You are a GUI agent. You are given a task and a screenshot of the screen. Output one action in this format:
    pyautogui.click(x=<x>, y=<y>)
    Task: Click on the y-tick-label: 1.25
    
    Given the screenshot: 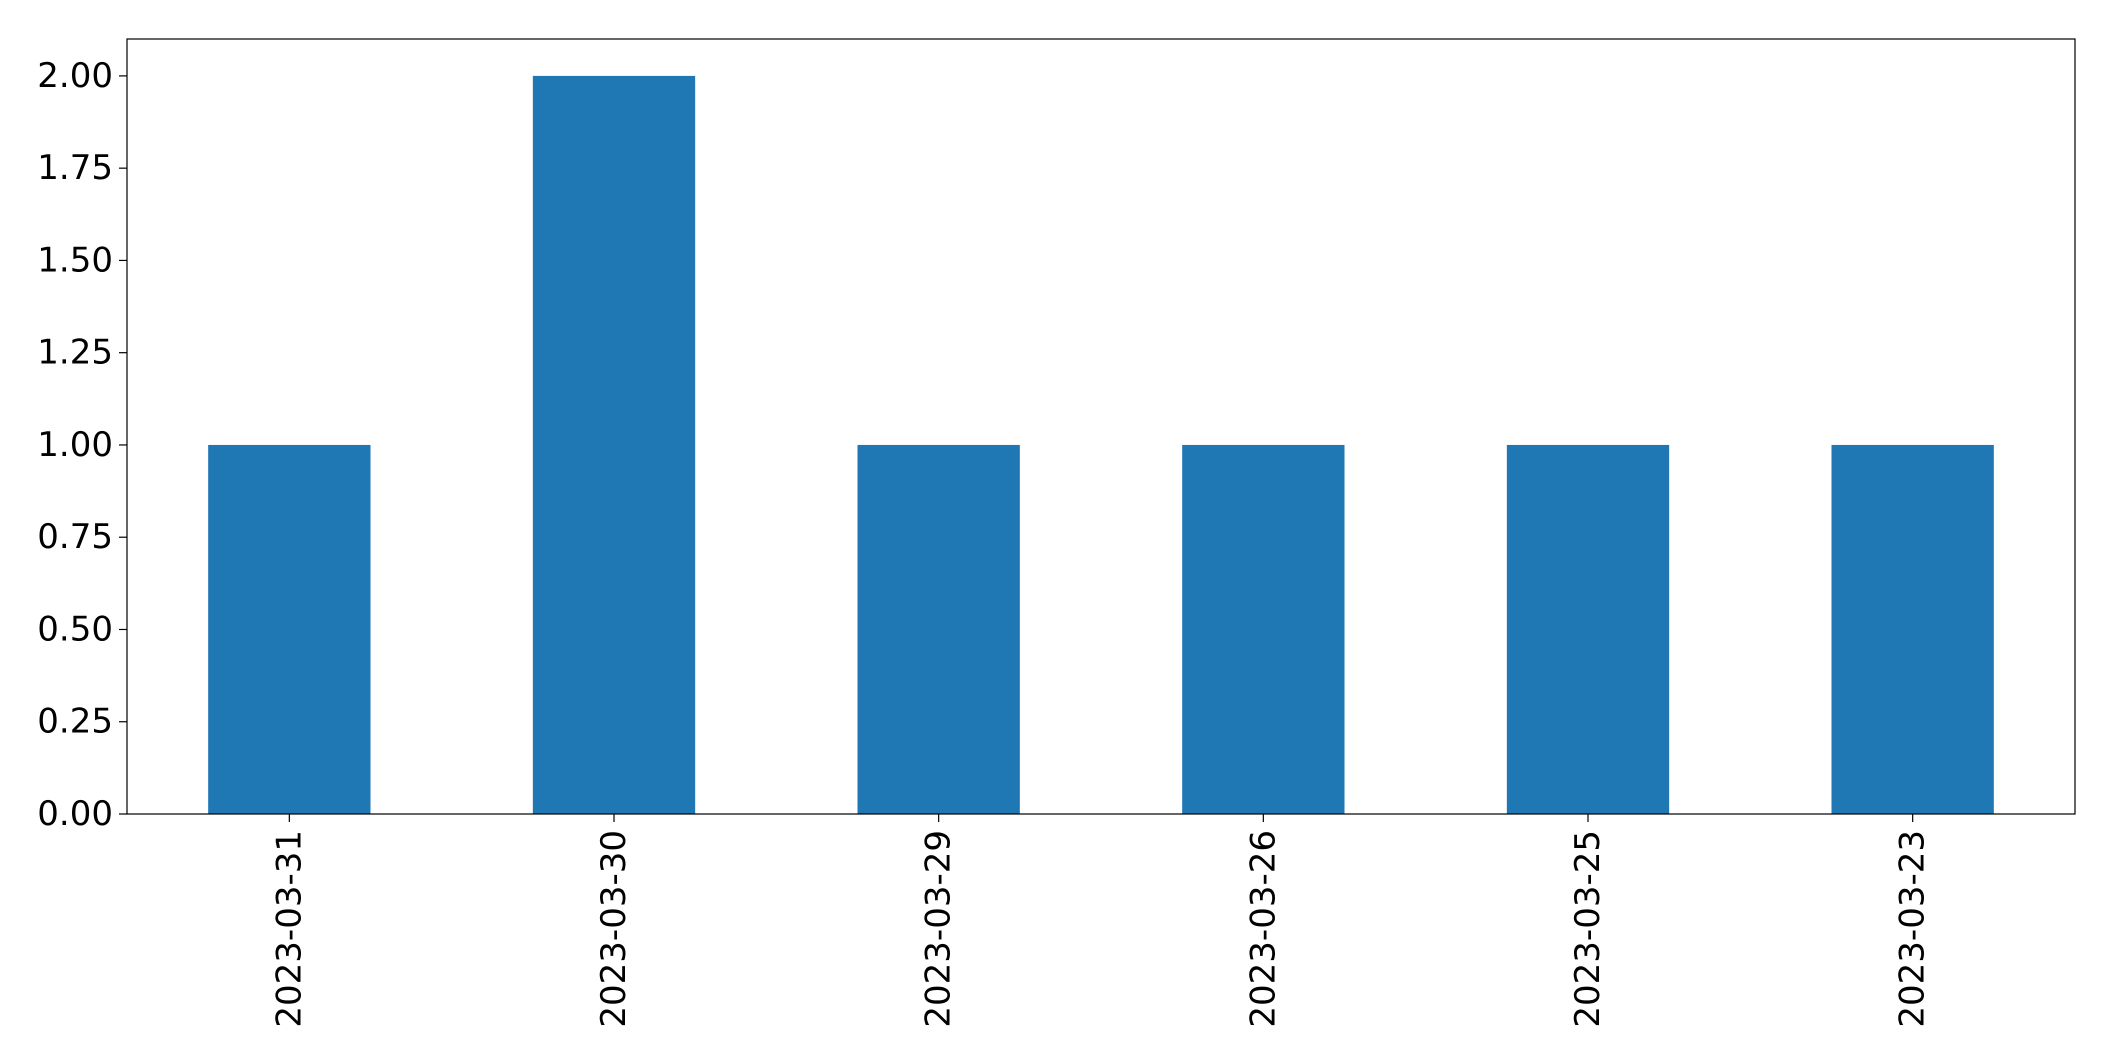 What is the action you would take?
    pyautogui.click(x=75, y=353)
    